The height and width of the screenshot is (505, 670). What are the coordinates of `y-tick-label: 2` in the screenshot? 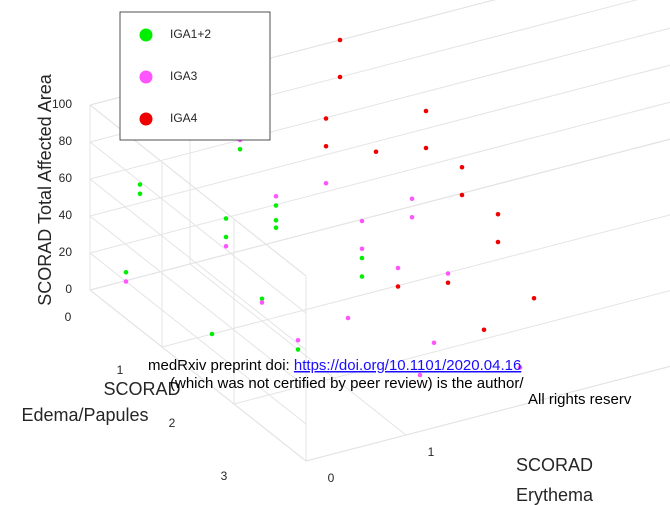 It's located at (172, 423).